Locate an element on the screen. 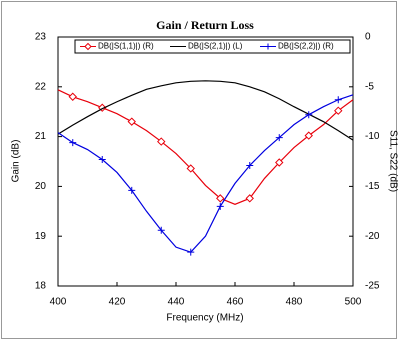 This screenshot has height=341, width=399. x-tick-label: 500 is located at coordinates (353, 302).